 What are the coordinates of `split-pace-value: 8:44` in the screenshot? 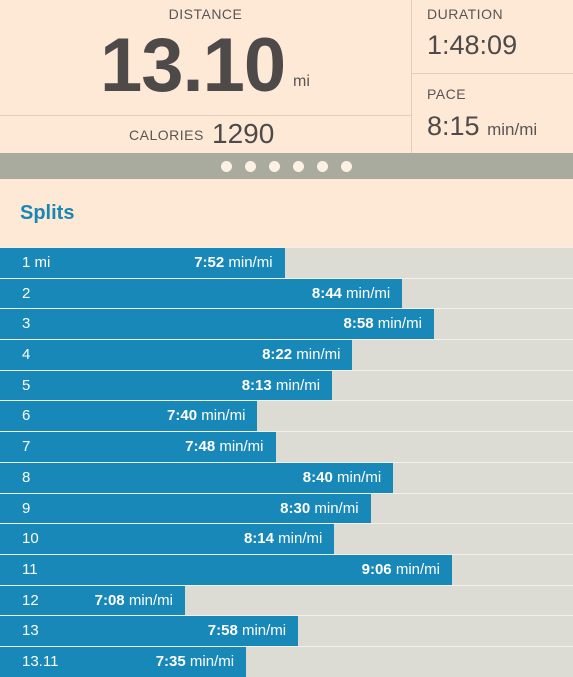 It's located at (326, 293).